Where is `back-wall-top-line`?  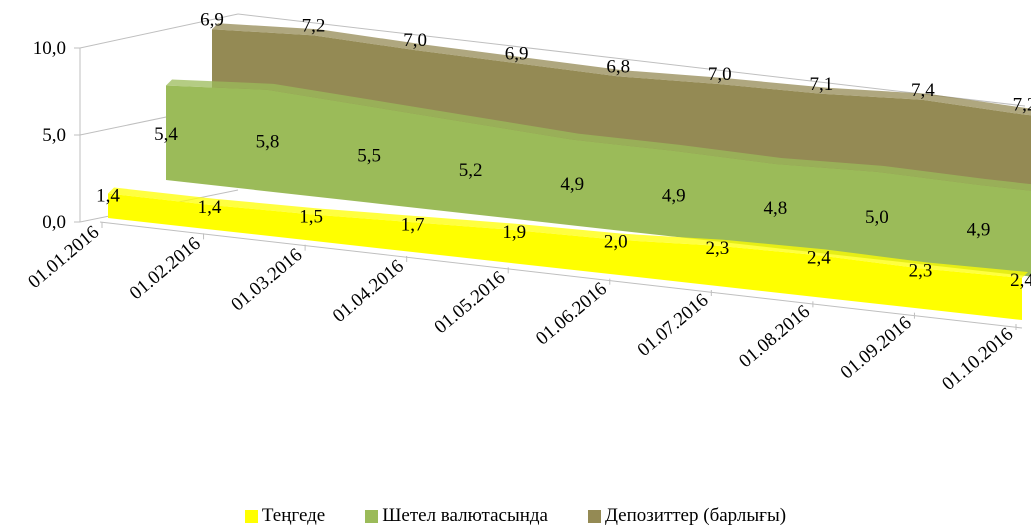 back-wall-top-line is located at coordinates (631, 60).